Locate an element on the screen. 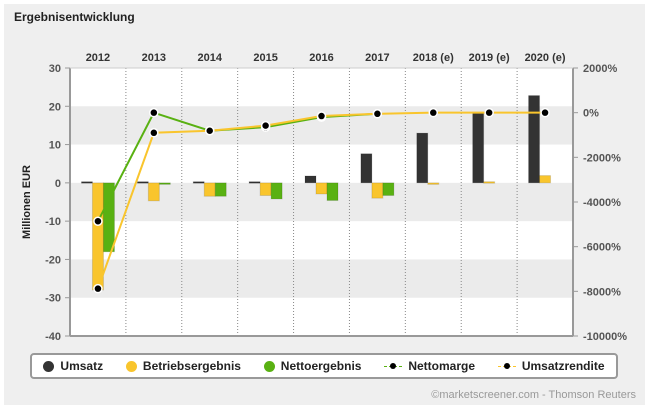  y-tick-label: 30 is located at coordinates (55, 69).